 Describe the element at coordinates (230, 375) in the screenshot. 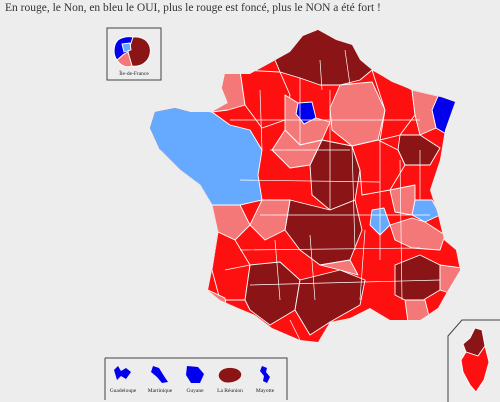

I see `la-reunion-shape` at that location.